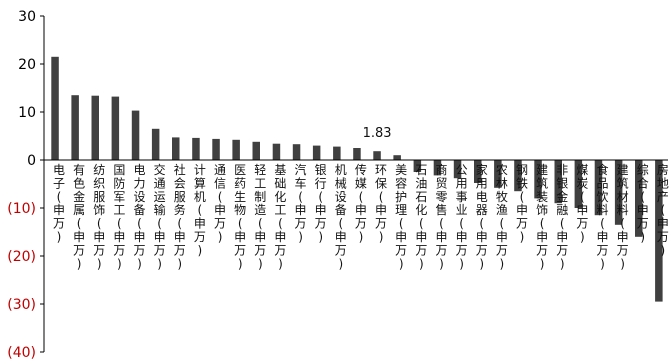 This screenshot has width=670, height=363. What do you see at coordinates (462, 217) in the screenshot?
I see `category-label: 公用事业(申万)` at bounding box center [462, 217].